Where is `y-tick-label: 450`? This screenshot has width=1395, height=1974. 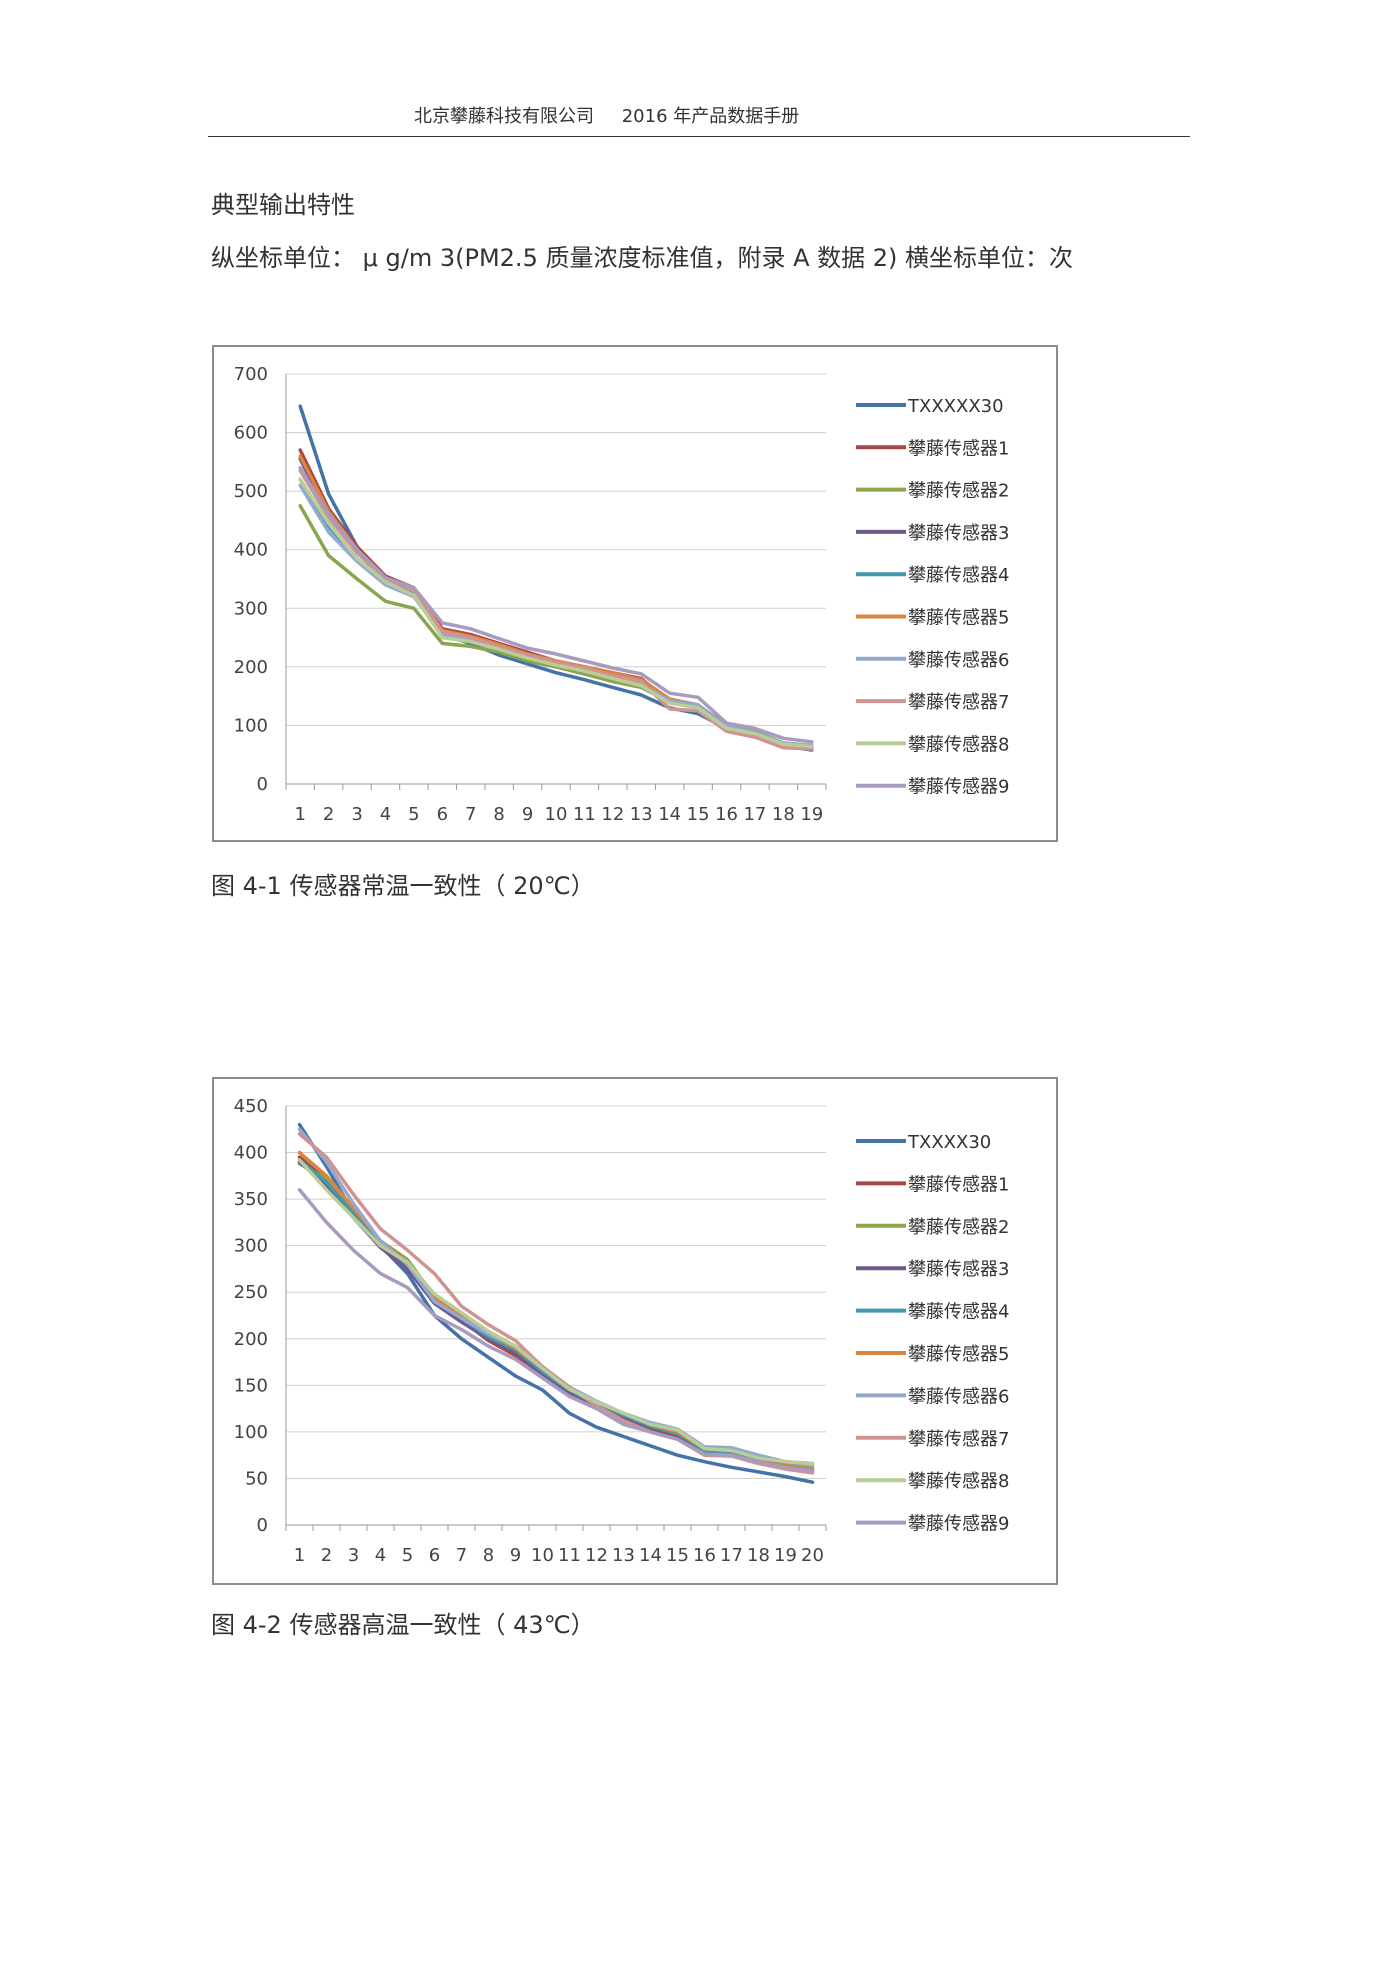 y-tick-label: 450 is located at coordinates (251, 1106).